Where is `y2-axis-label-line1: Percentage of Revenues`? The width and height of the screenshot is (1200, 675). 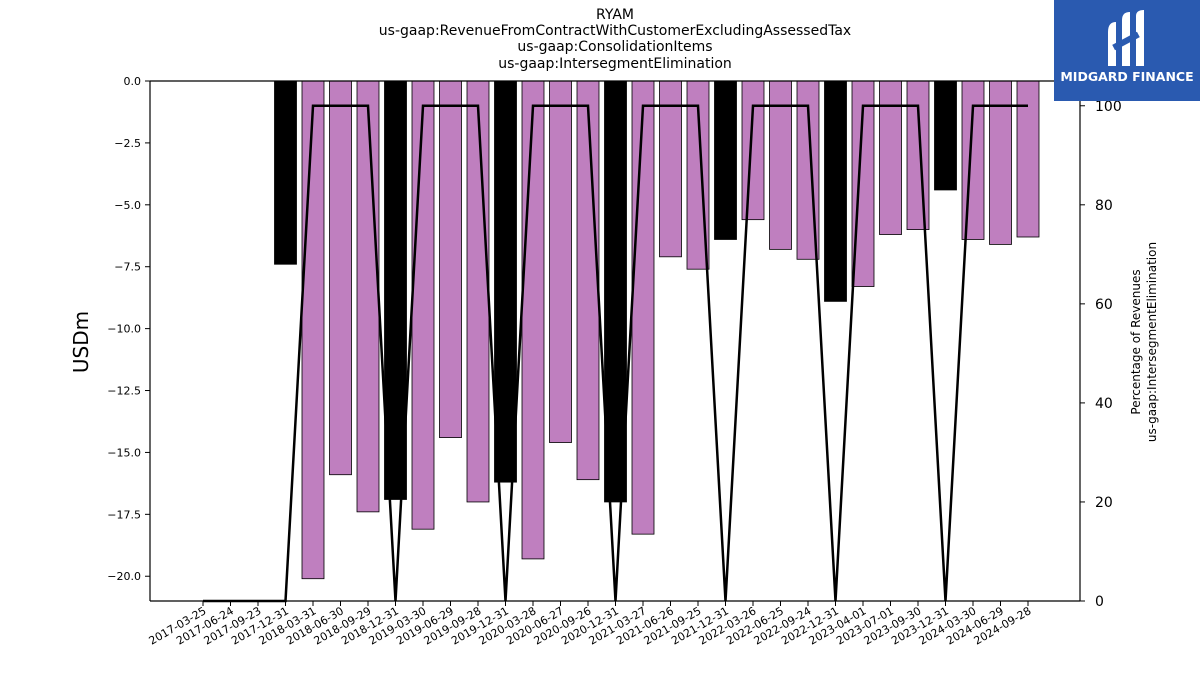
y2-axis-label-line1: Percentage of Revenues is located at coordinates (1136, 341).